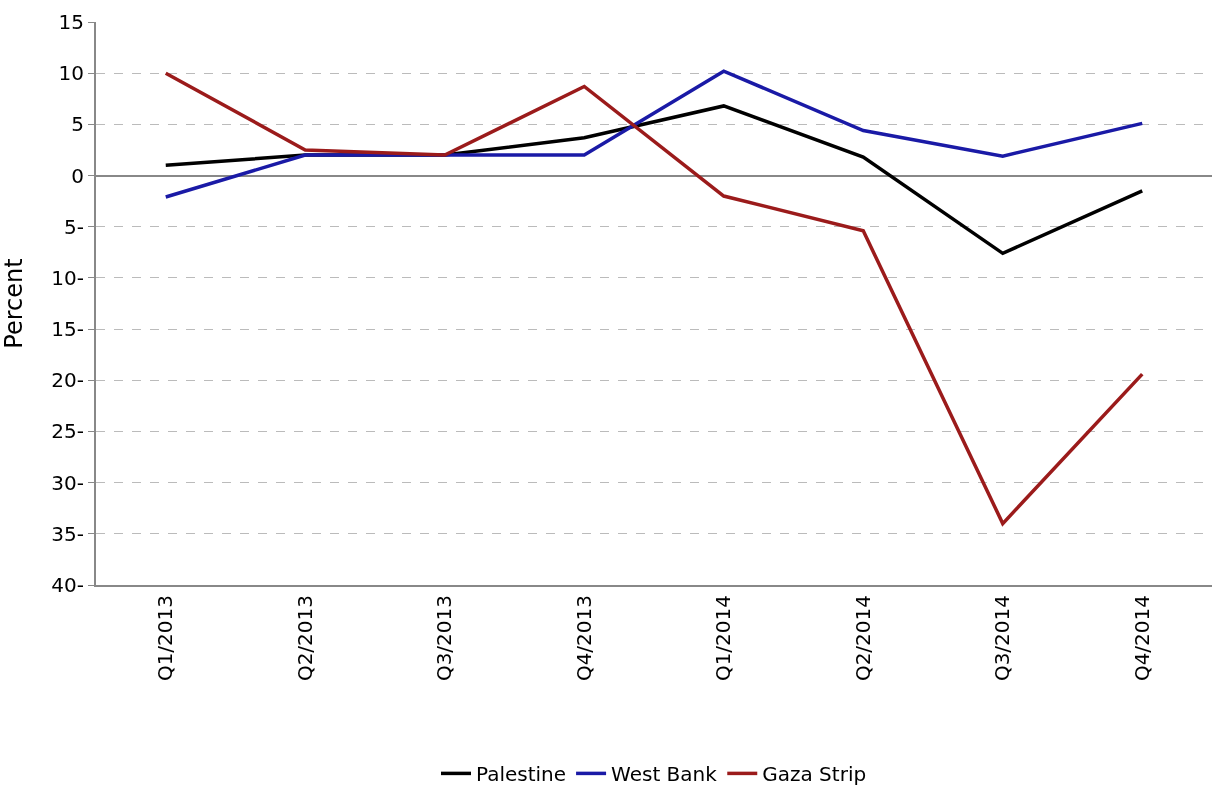 This screenshot has width=1222, height=803. What do you see at coordinates (71, 73) in the screenshot?
I see `y-tick-label: 10` at bounding box center [71, 73].